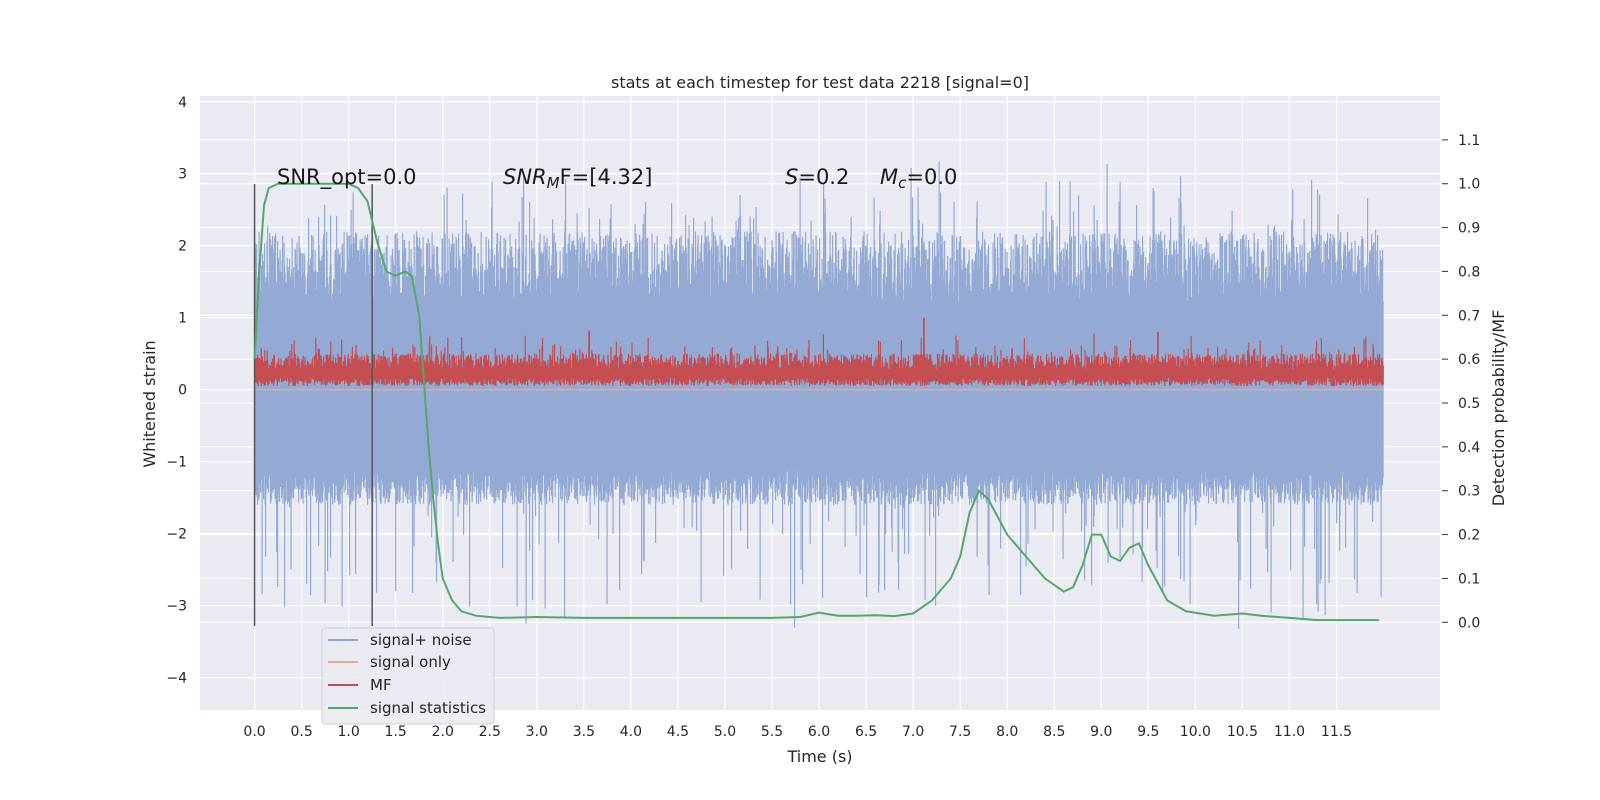 This screenshot has height=800, width=1600. Describe the element at coordinates (772, 732) in the screenshot. I see `x-tick-label: 5.5` at that location.